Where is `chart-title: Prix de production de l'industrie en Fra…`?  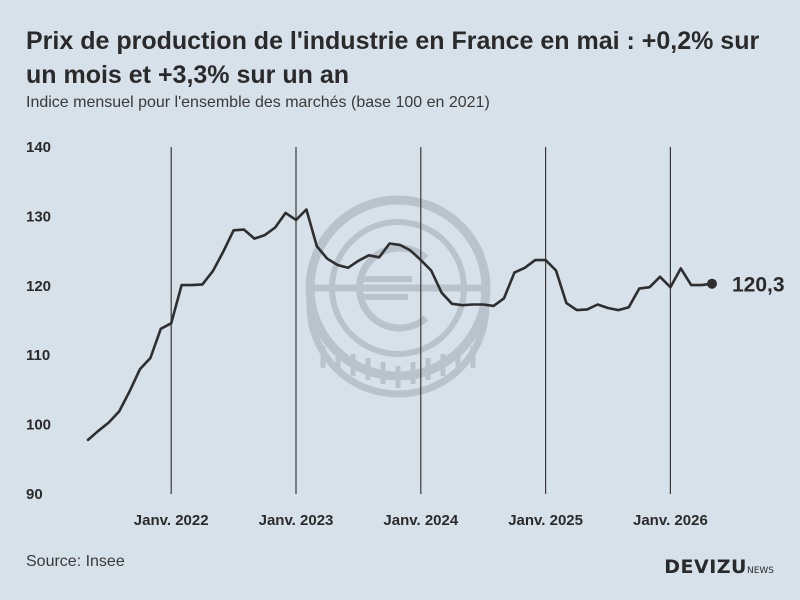
chart-title: Prix de production de l'industrie en Fra… is located at coordinates (393, 58).